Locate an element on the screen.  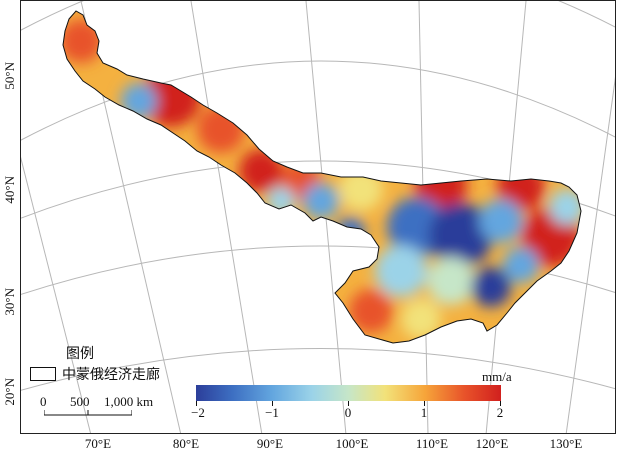
colorbar is located at coordinates (348, 393).